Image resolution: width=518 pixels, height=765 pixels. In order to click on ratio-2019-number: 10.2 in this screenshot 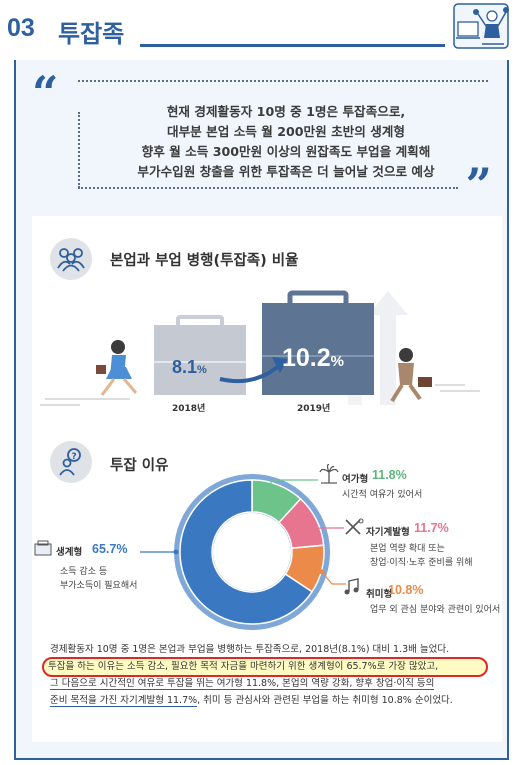, I will do `click(306, 358)`.